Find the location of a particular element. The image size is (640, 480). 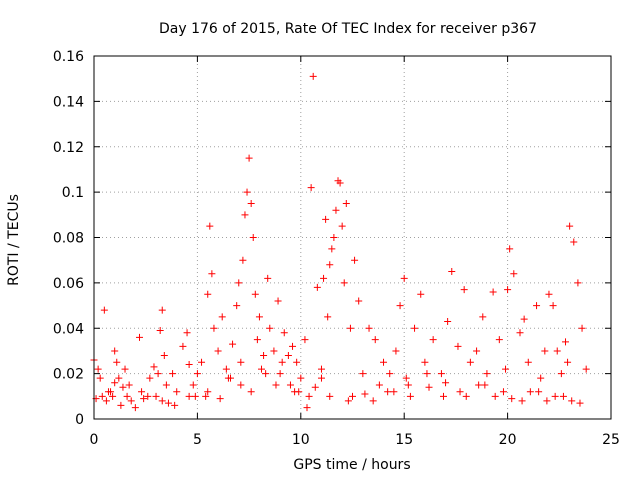

y-tick-label: 0.16 is located at coordinates (68, 57).